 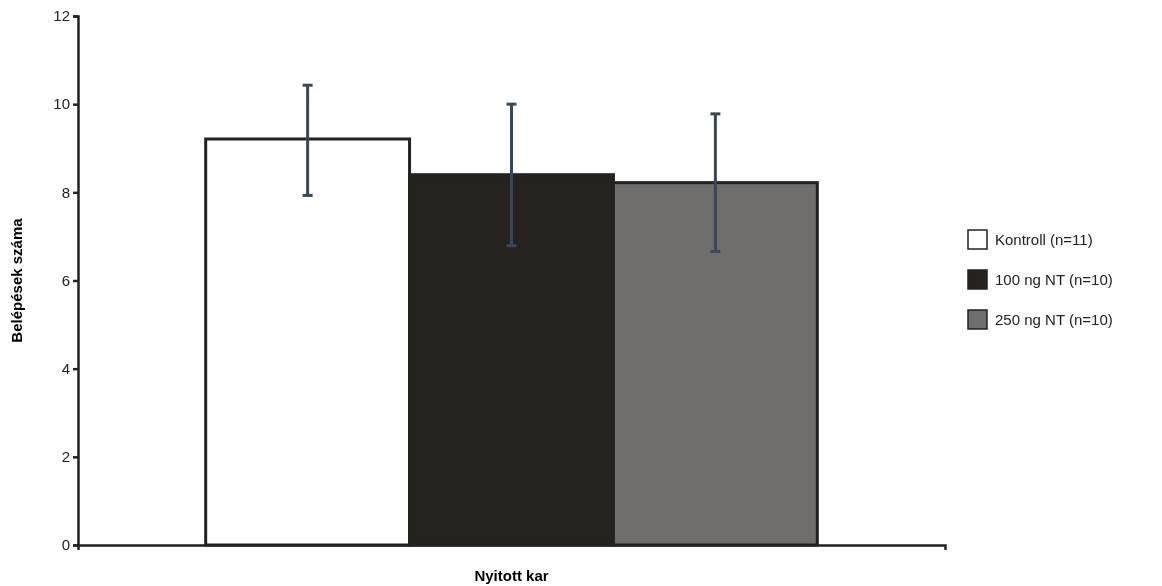 What do you see at coordinates (65, 545) in the screenshot?
I see `y-tick-label: 0` at bounding box center [65, 545].